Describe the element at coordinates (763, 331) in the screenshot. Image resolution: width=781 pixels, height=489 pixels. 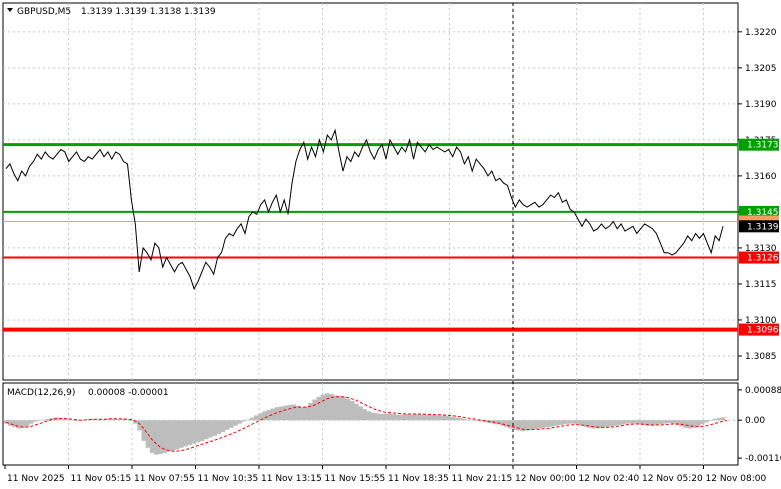
I see `level-label-text: 1.3096` at that location.